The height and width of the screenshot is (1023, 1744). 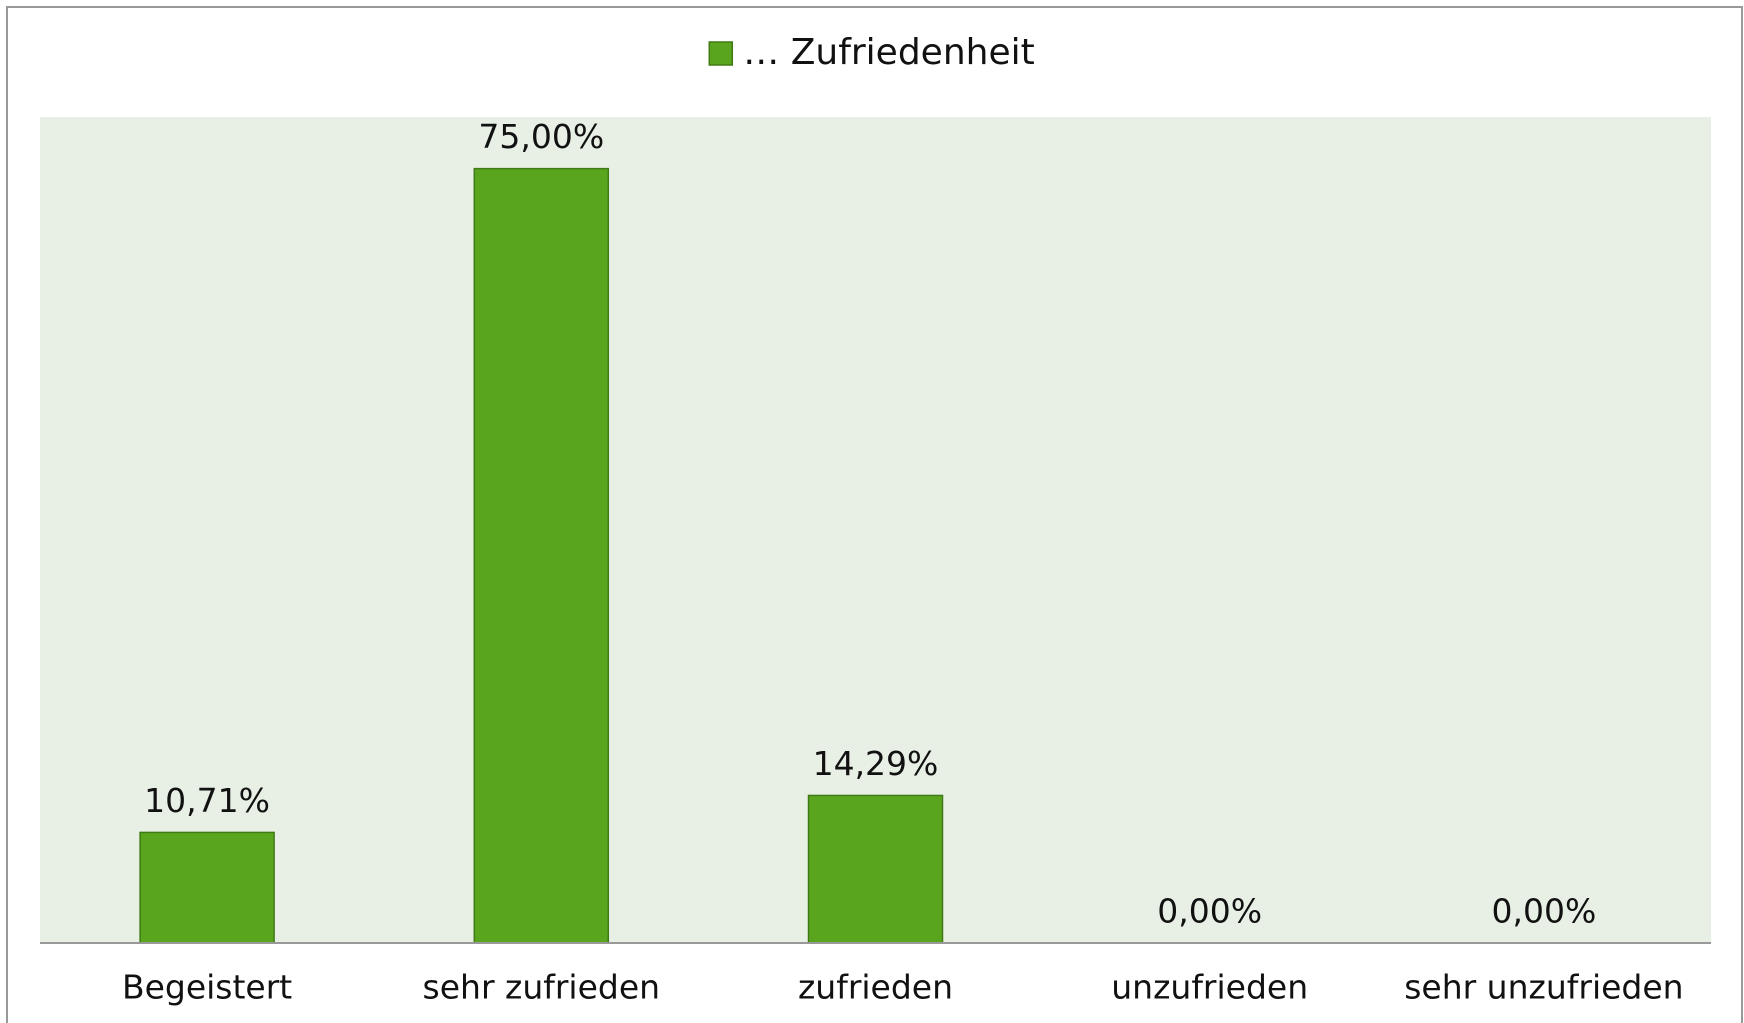 What do you see at coordinates (876, 763) in the screenshot?
I see `value-label: 14,29%` at bounding box center [876, 763].